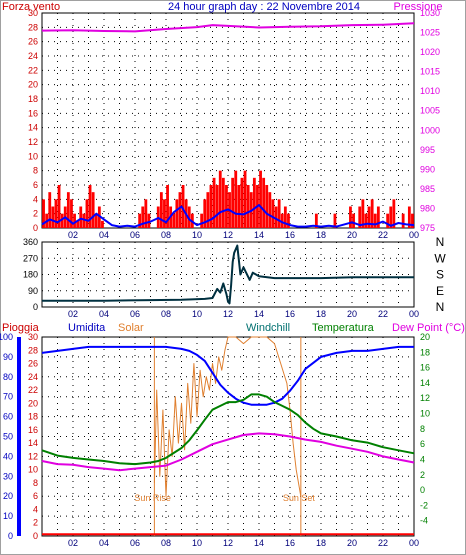 This screenshot has height=555, width=466. What do you see at coordinates (8, 456) in the screenshot?
I see `rain-ytick-40: 40` at bounding box center [8, 456].